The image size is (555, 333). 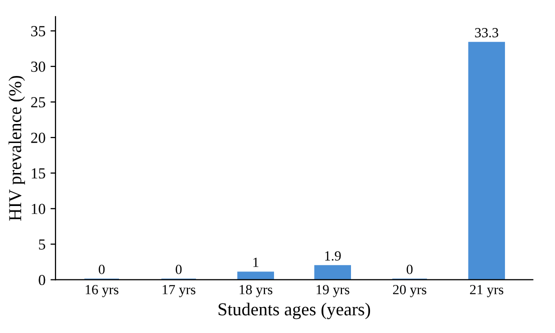 What do you see at coordinates (38, 102) in the screenshot?
I see `y-tick-label: 25` at bounding box center [38, 102].